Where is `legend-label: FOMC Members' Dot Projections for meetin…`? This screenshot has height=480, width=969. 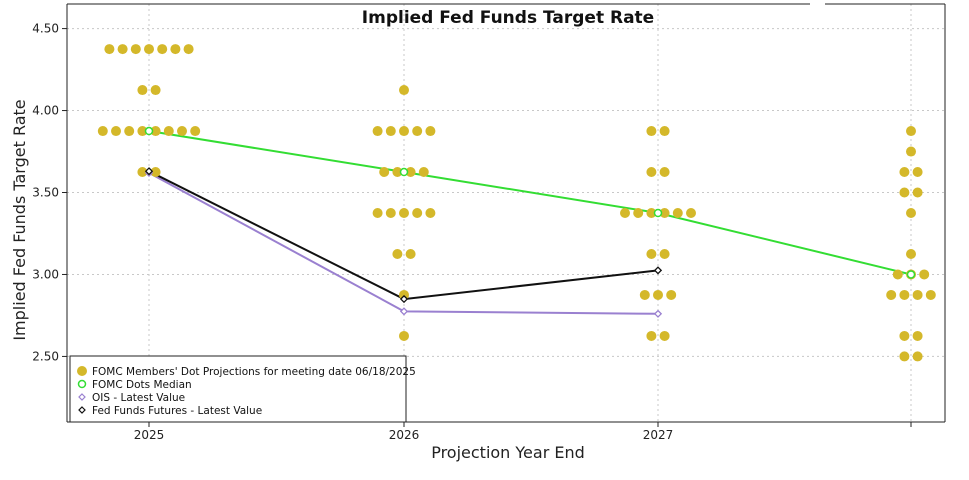
legend-label: FOMC Members' Dot Projections for meetin… is located at coordinates (254, 372).